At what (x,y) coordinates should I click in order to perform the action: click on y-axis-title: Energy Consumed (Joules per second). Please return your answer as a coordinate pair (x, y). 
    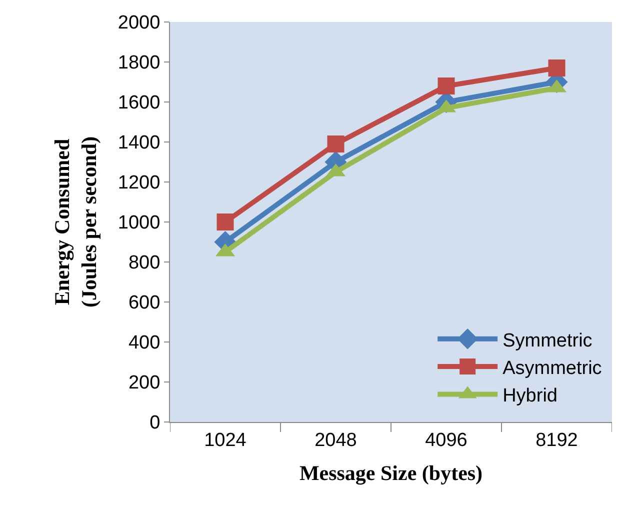
    Looking at the image, I should click on (76, 222).